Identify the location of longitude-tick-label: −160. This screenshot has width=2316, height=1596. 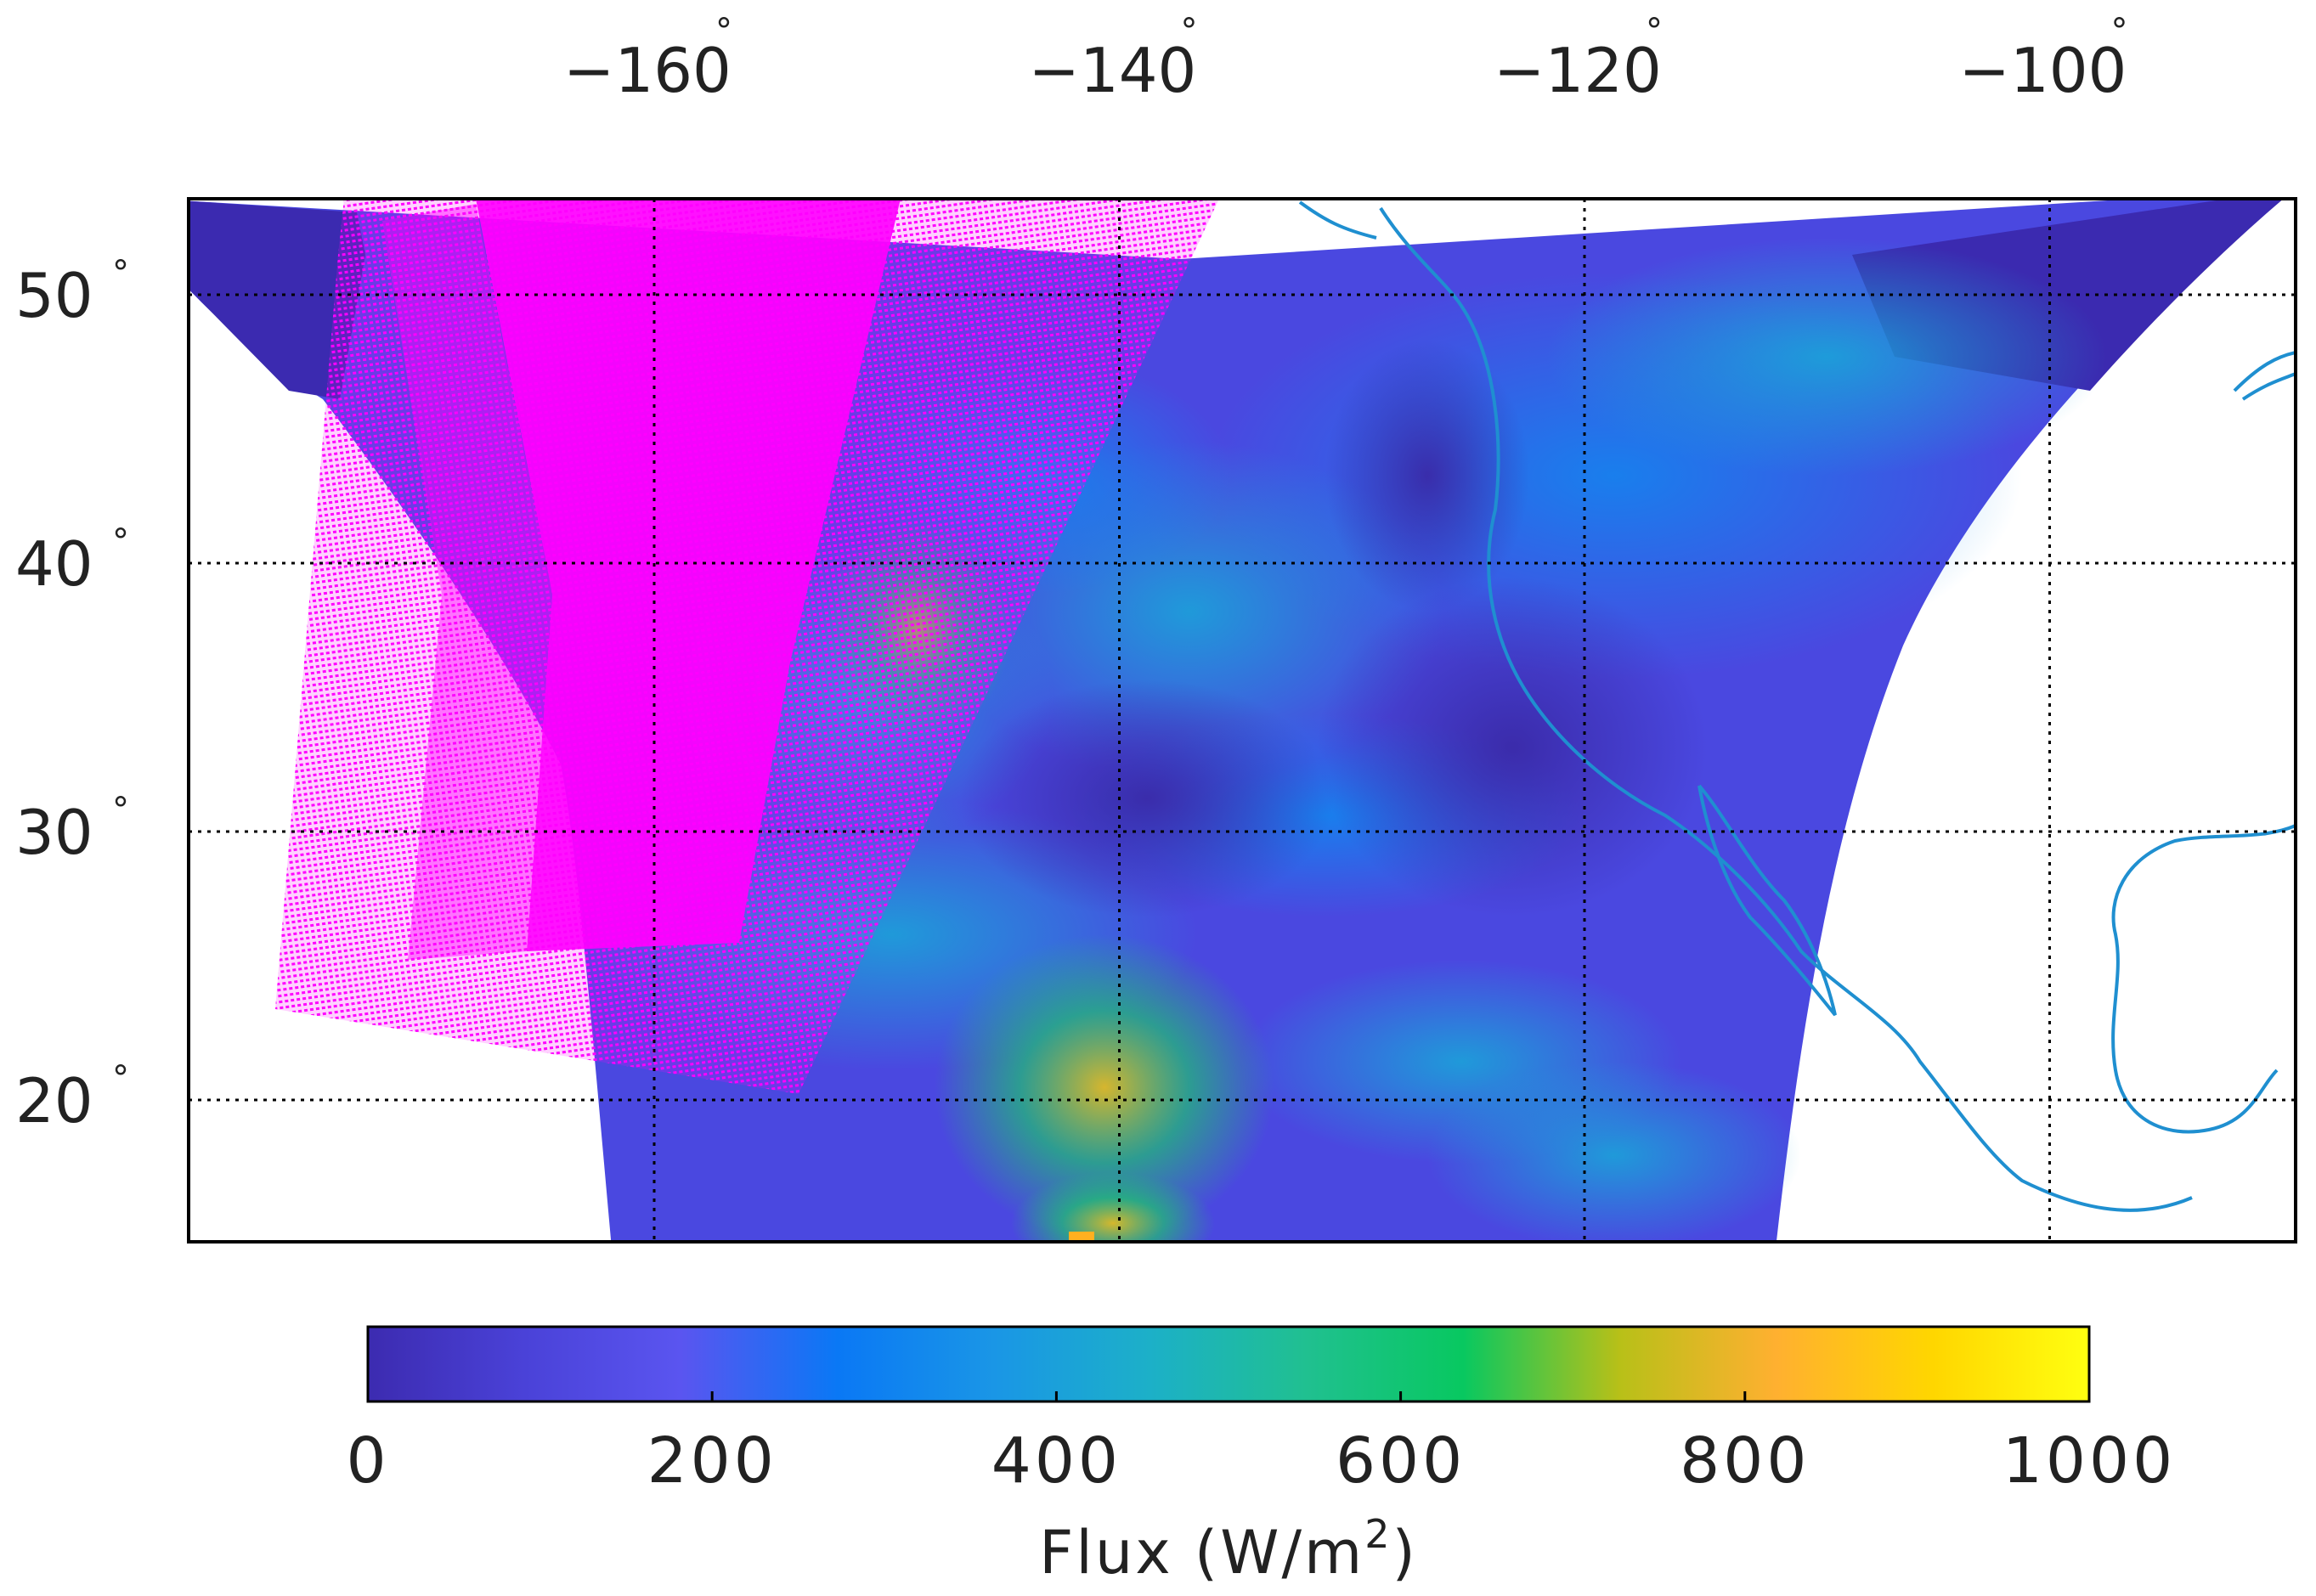
(647, 70).